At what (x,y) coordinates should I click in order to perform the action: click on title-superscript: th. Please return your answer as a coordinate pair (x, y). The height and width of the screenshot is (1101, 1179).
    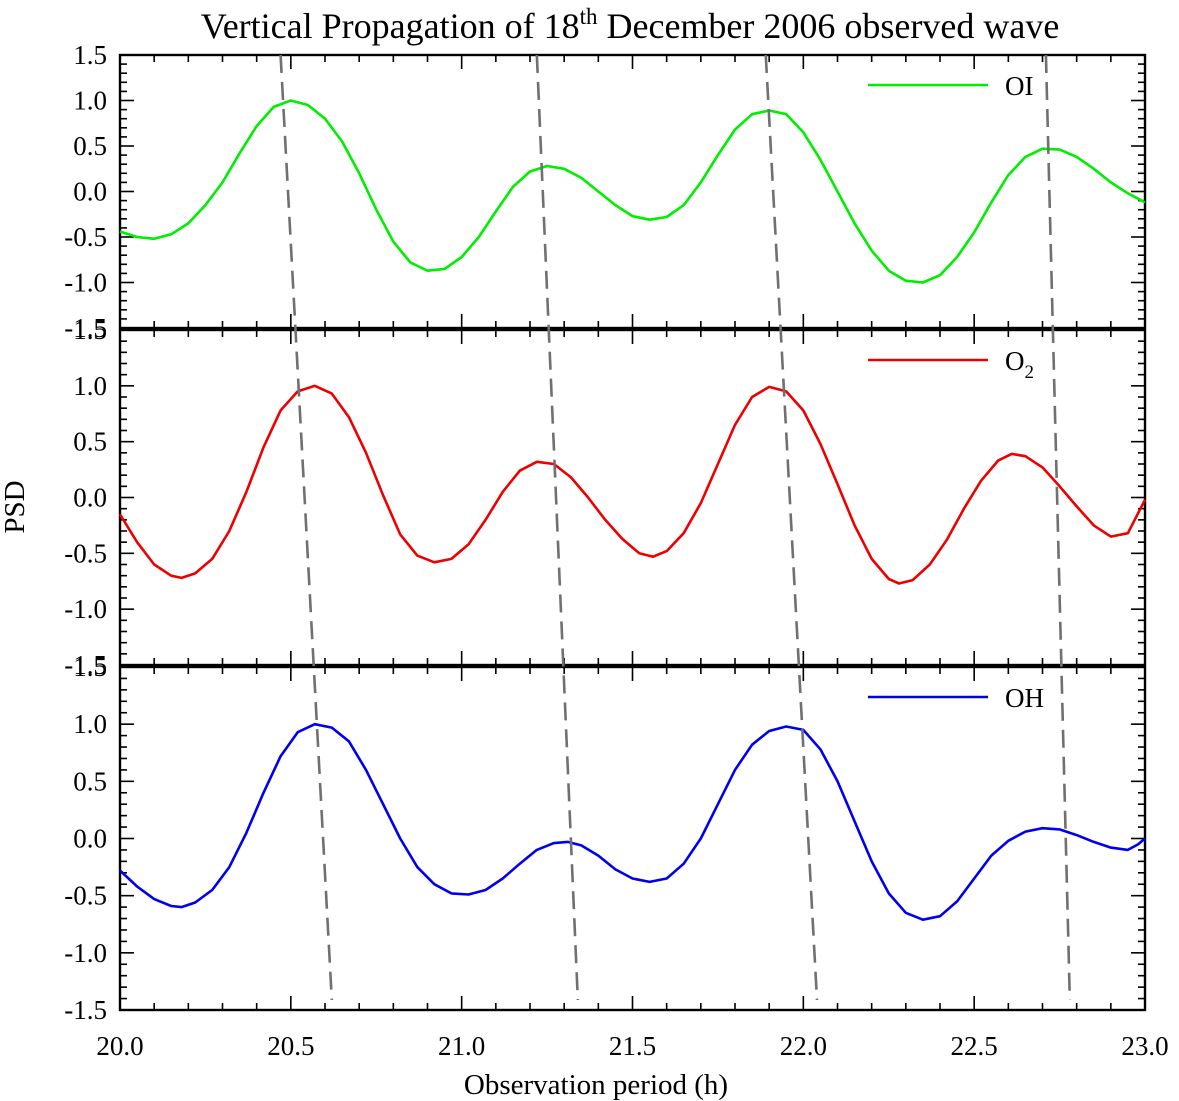
    Looking at the image, I should click on (589, 16).